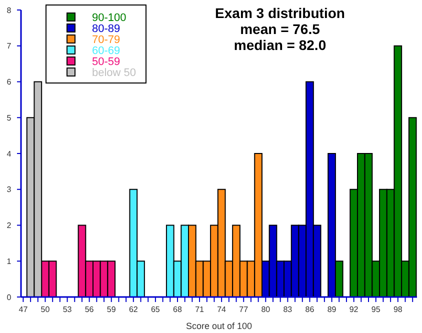  I want to click on x-tick-label: 59, so click(111, 309).